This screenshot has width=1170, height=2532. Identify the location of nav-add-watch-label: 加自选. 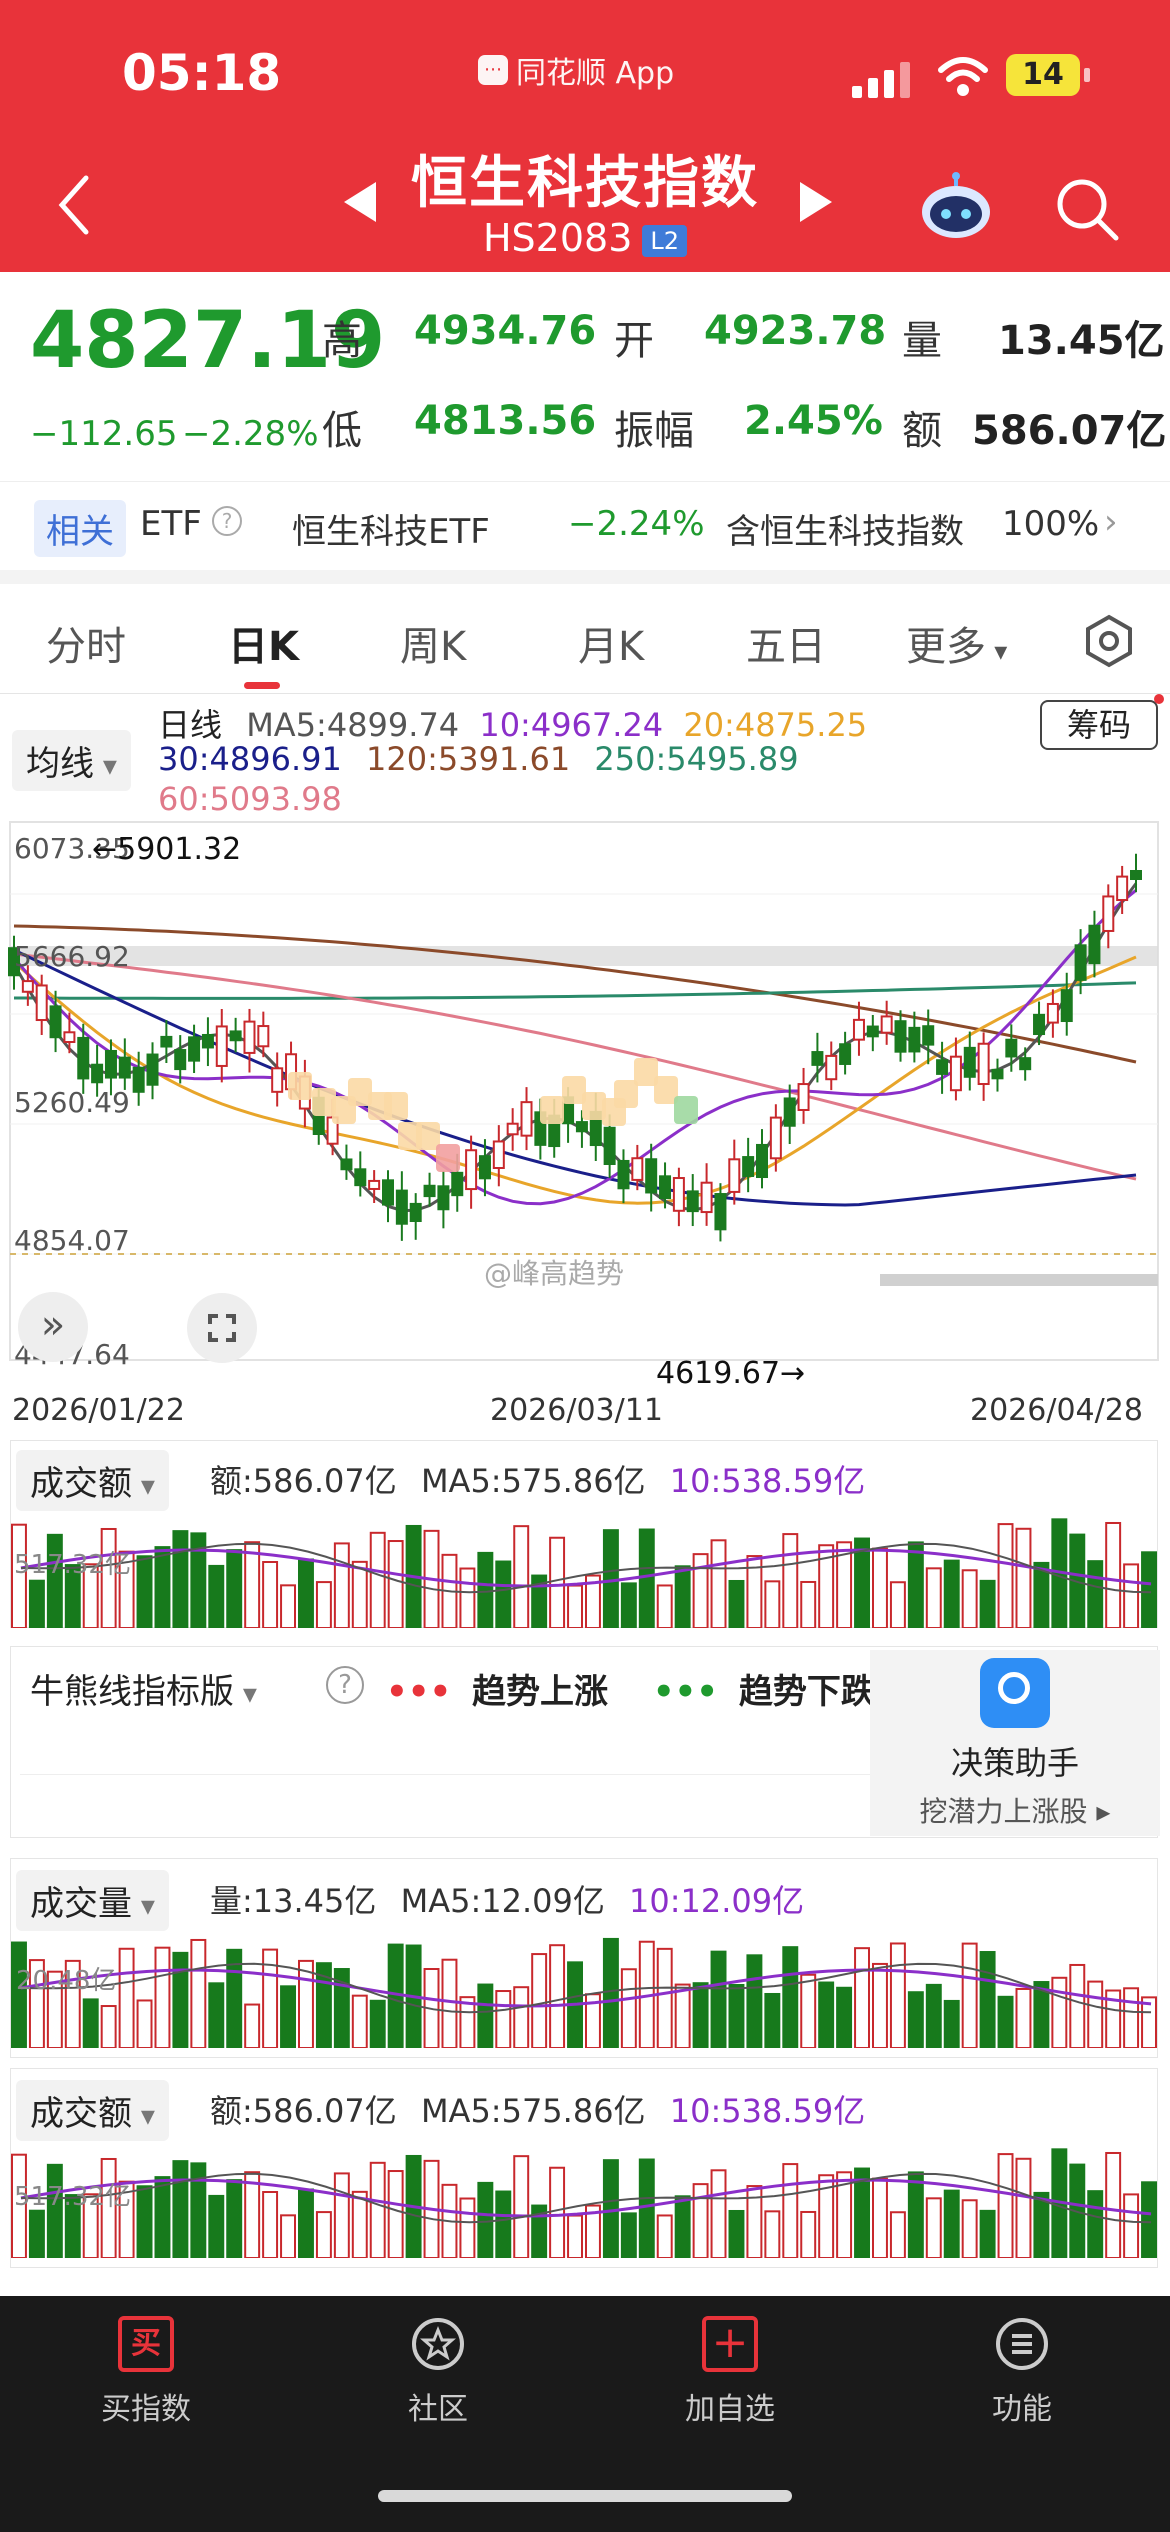
(730, 2409).